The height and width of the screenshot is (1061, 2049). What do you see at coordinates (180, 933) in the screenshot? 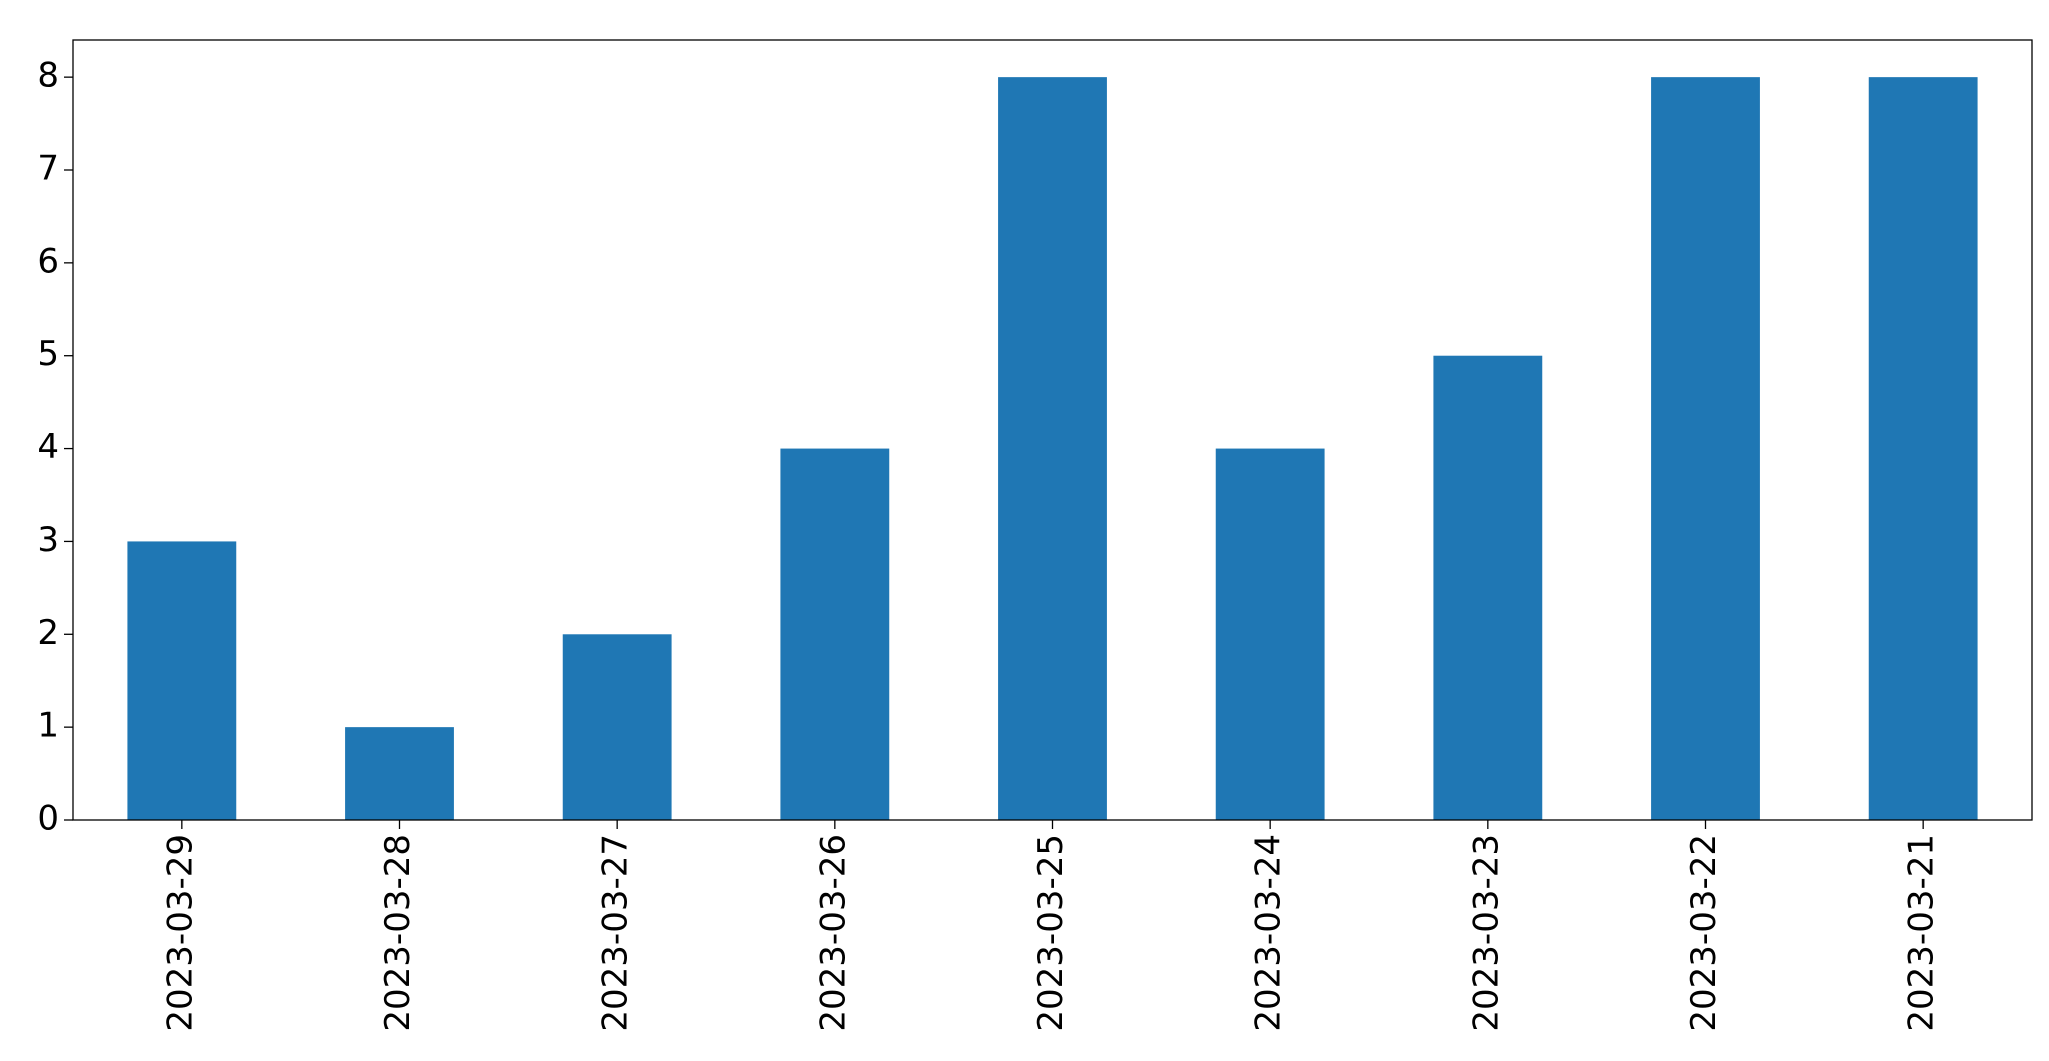
I see `x-tick-label: 2023-03-29` at bounding box center [180, 933].